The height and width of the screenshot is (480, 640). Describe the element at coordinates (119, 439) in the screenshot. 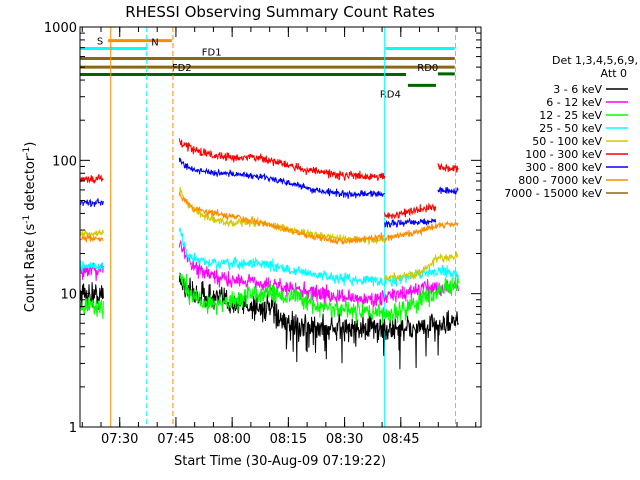

I see `x-tick-label: 07:30` at that location.